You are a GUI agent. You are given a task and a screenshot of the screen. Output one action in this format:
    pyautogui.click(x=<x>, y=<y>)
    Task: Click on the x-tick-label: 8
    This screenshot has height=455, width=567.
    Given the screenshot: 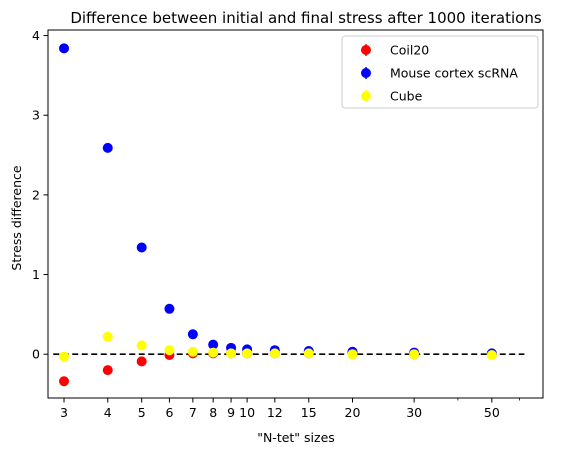 What is the action you would take?
    pyautogui.click(x=213, y=412)
    